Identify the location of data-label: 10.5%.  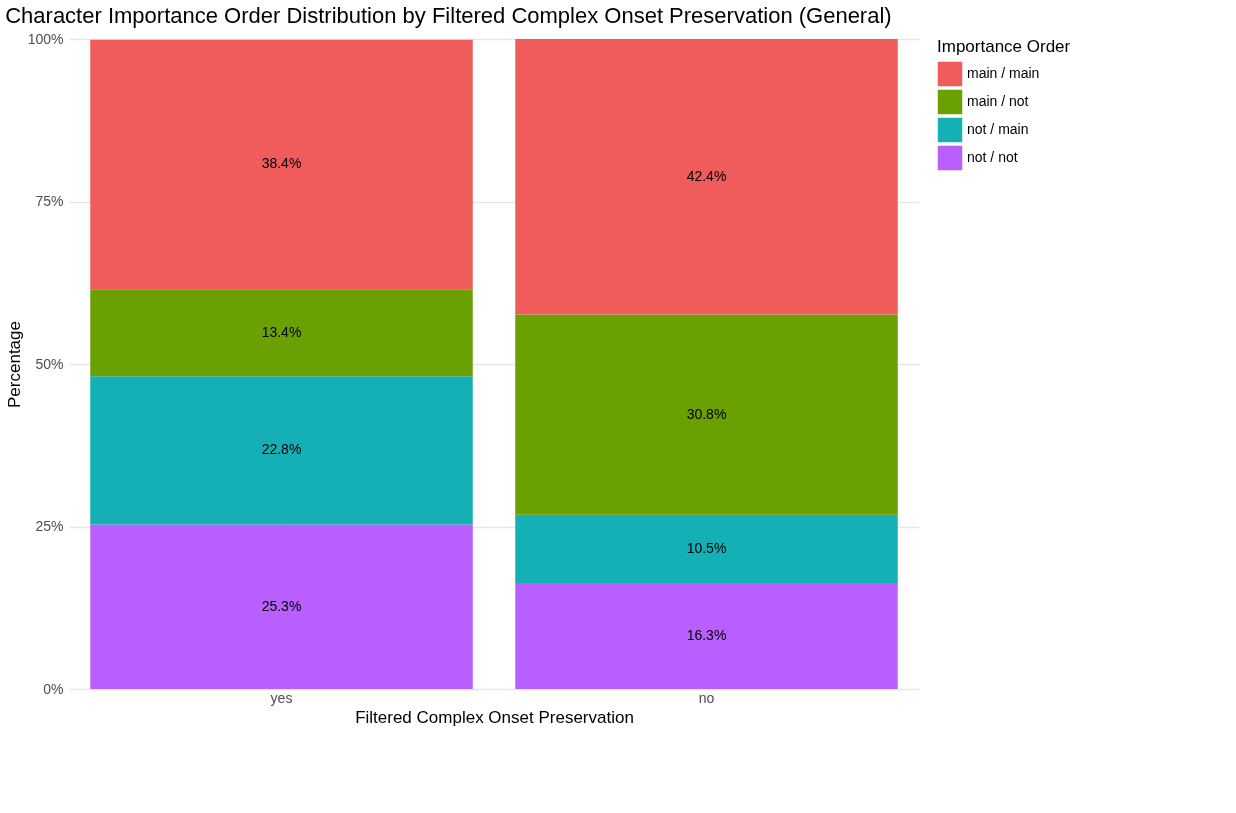
(706, 547).